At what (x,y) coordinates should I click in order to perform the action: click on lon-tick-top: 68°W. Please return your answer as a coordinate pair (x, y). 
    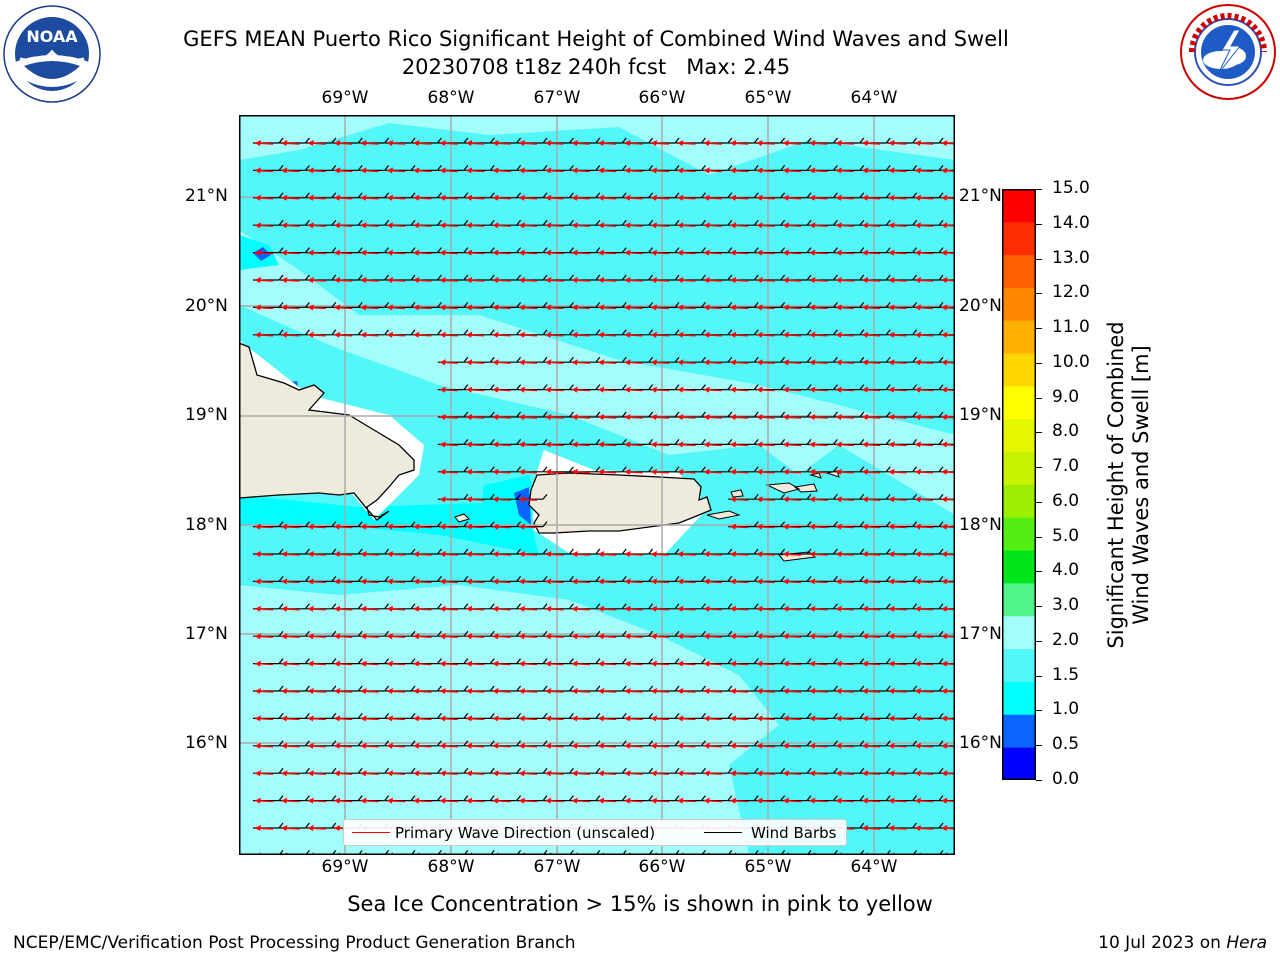
    Looking at the image, I should click on (451, 98).